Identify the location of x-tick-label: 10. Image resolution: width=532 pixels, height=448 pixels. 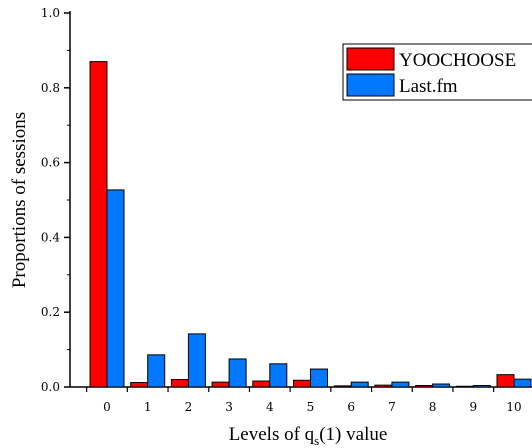
(513, 407).